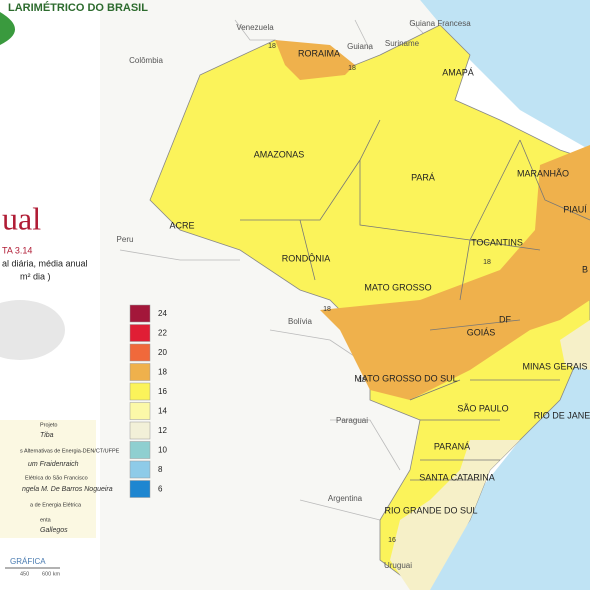  What do you see at coordinates (398, 565) in the screenshot?
I see `country-label: Uruguai` at bounding box center [398, 565].